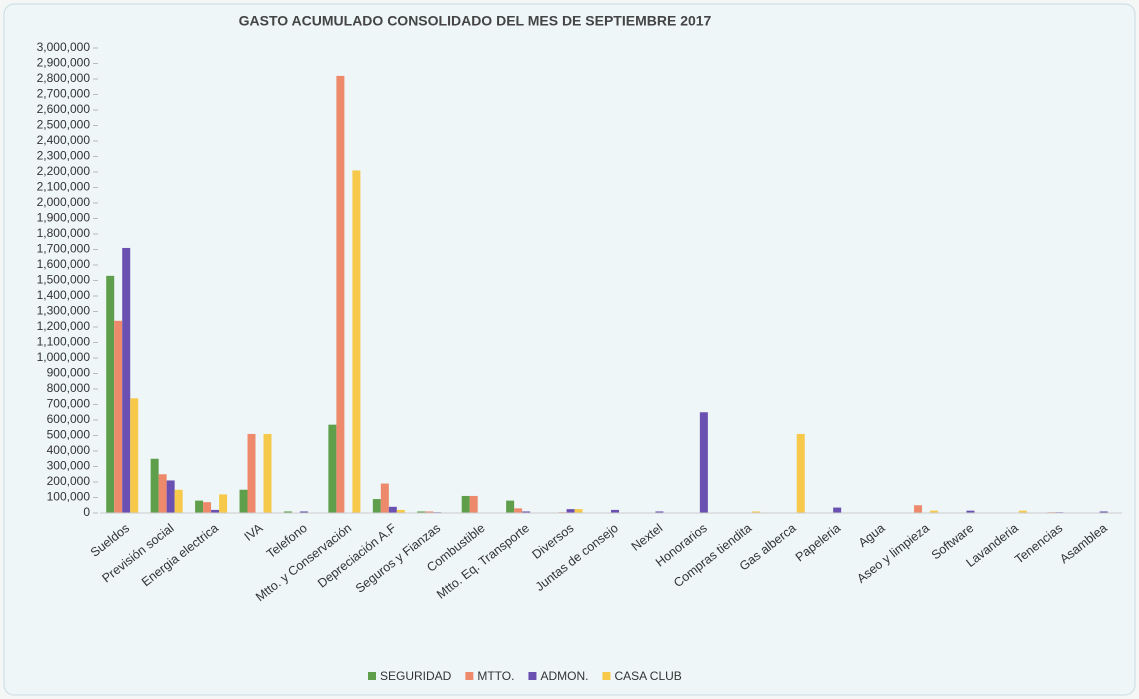 This screenshot has width=1139, height=699. What do you see at coordinates (69, 466) in the screenshot?
I see `y-tick-label: 300,000` at bounding box center [69, 466].